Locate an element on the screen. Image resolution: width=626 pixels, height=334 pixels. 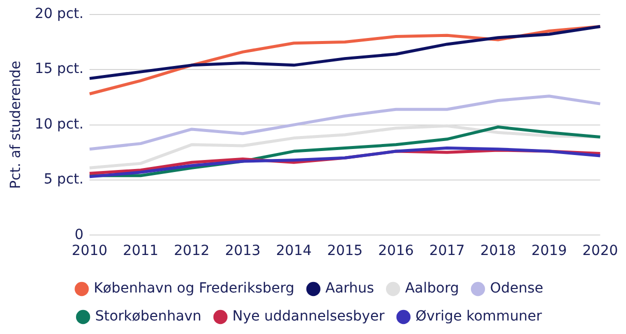
legend-label: Aarhus is located at coordinates (349, 288).